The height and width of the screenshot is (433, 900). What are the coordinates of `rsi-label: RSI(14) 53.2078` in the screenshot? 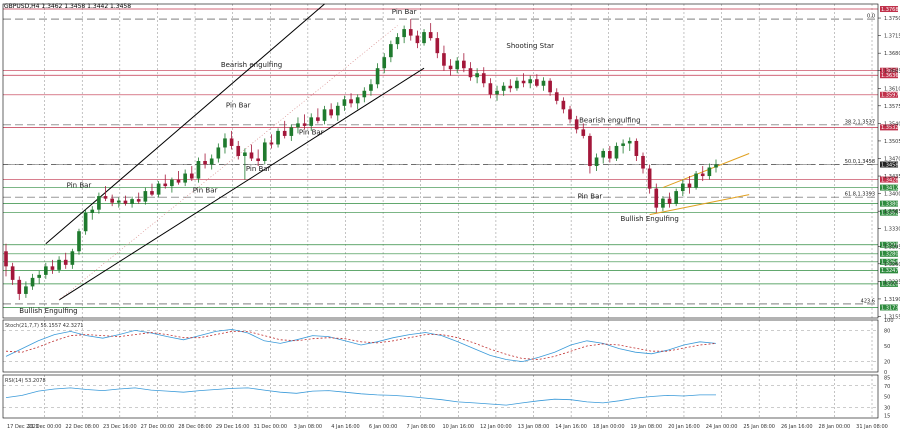 It's located at (25, 381).